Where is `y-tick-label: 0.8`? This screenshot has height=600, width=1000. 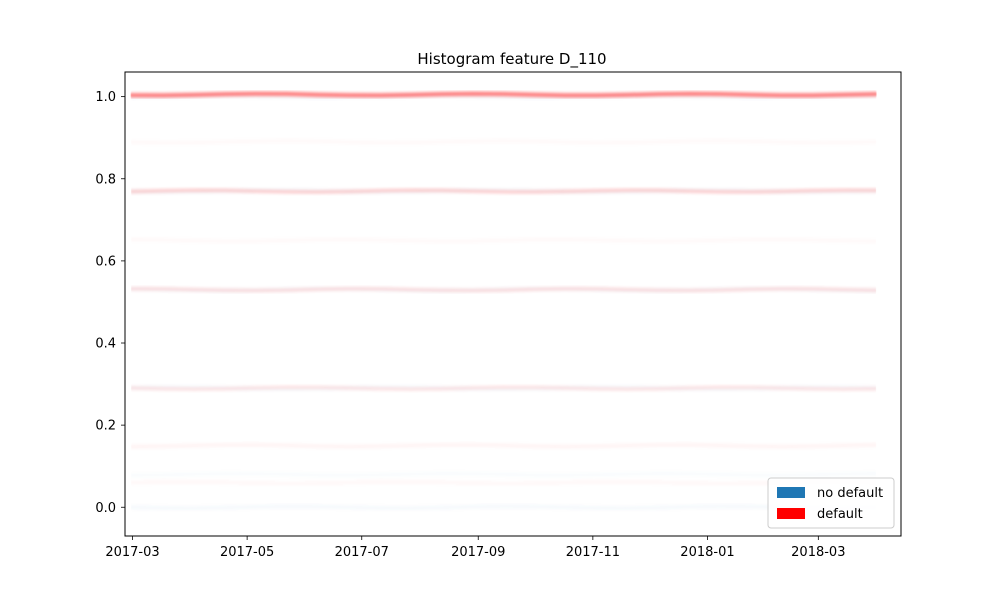 y-tick-label: 0.8 is located at coordinates (105, 179).